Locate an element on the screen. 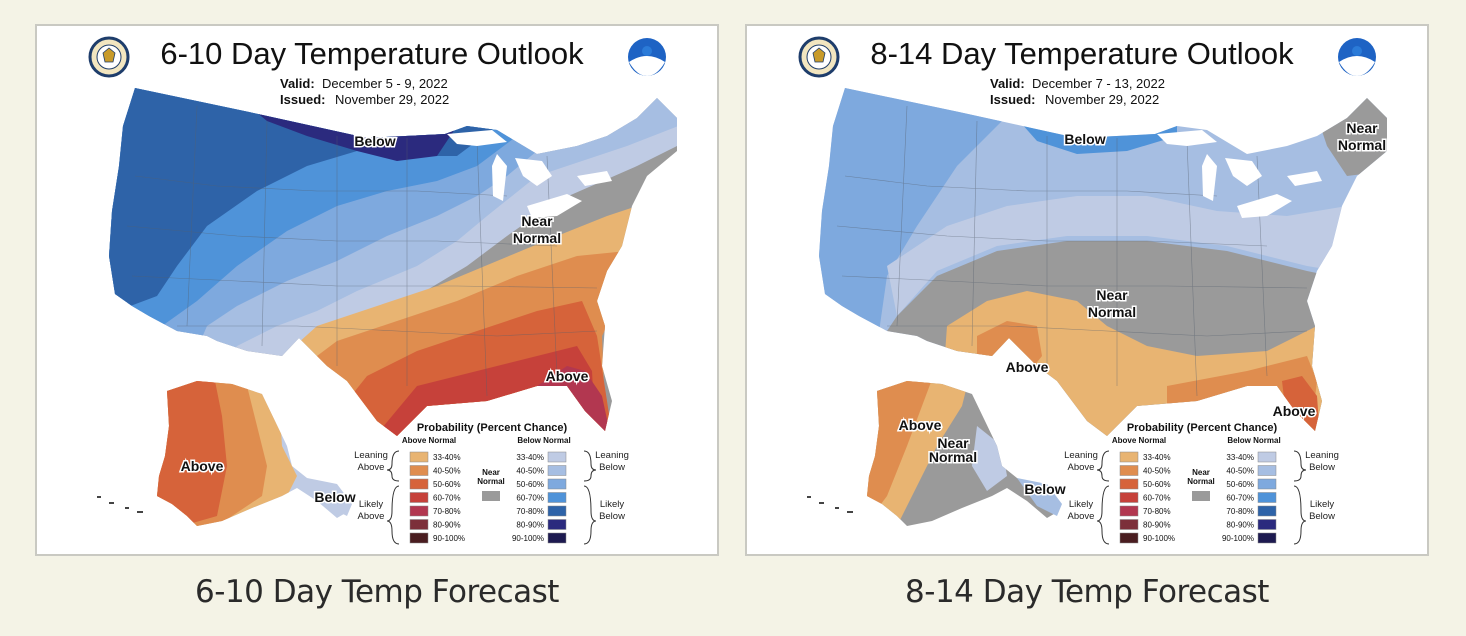 The height and width of the screenshot is (636, 1466). legend-near-swatch is located at coordinates (1201, 496).